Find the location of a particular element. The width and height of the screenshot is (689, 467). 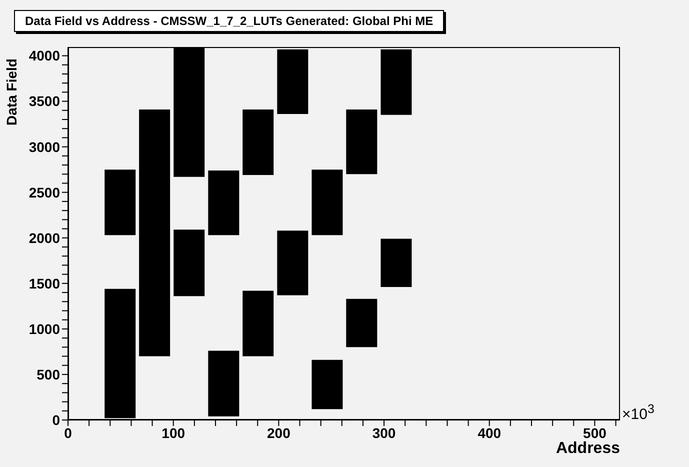

y-tick-label: 2000 is located at coordinates (44, 238).